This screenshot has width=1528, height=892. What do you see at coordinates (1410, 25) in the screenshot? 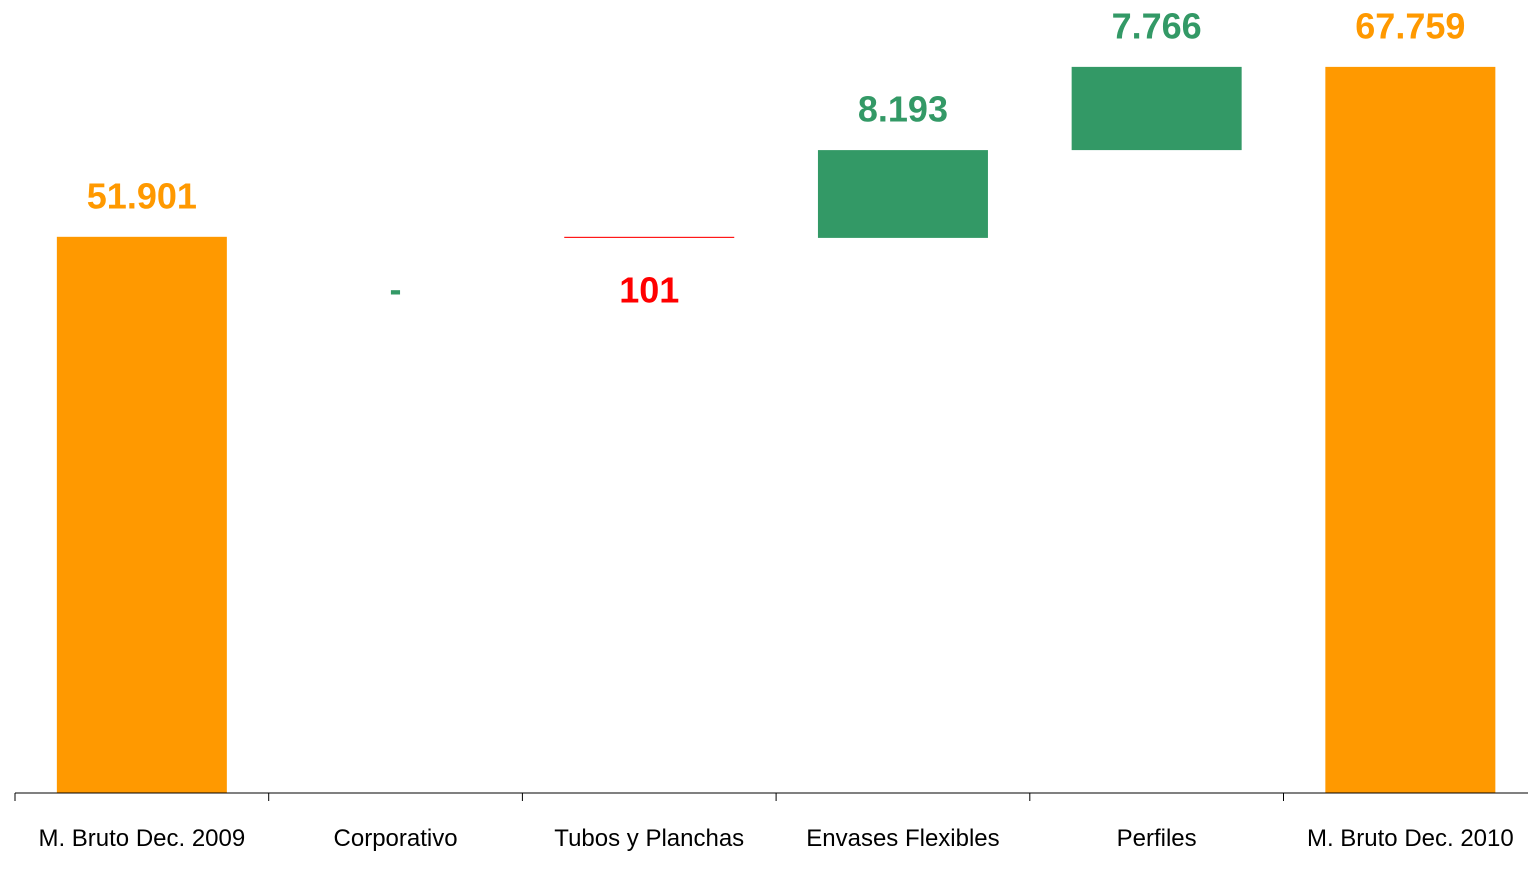
I see `value-label: 67.759` at bounding box center [1410, 25].